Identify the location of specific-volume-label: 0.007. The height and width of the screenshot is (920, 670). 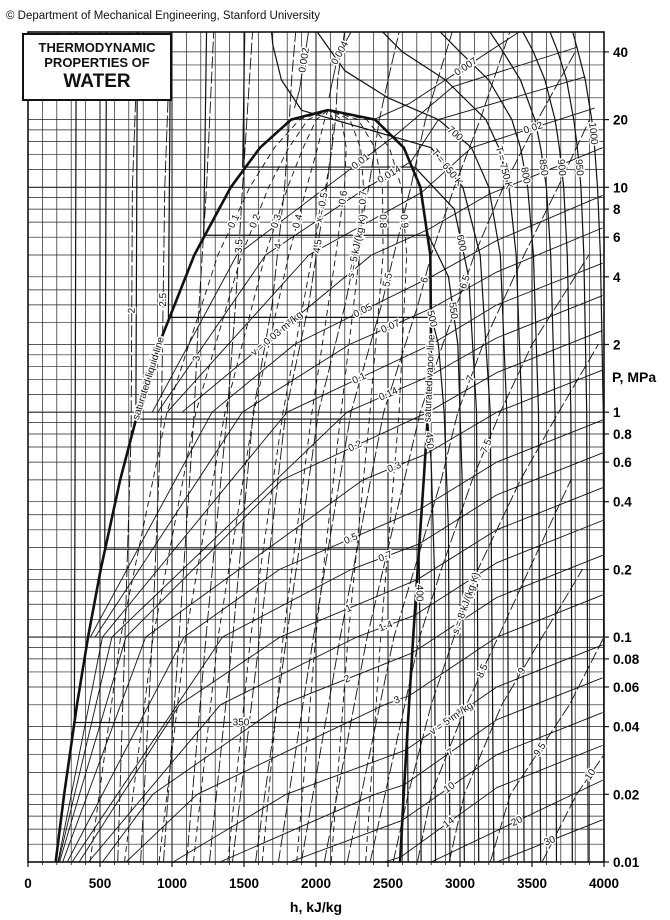
(466, 67).